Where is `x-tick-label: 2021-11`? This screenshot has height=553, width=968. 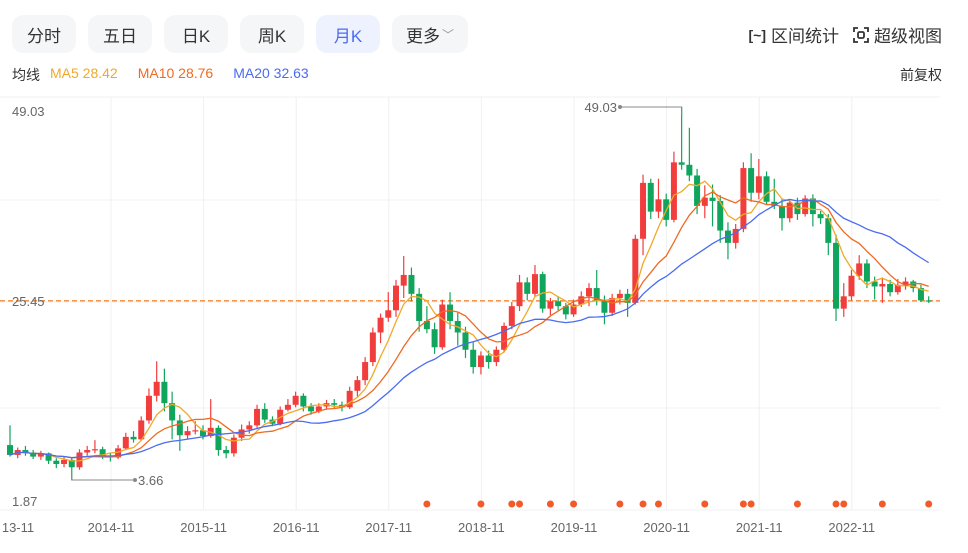
x-tick-label: 2021-11 is located at coordinates (759, 527).